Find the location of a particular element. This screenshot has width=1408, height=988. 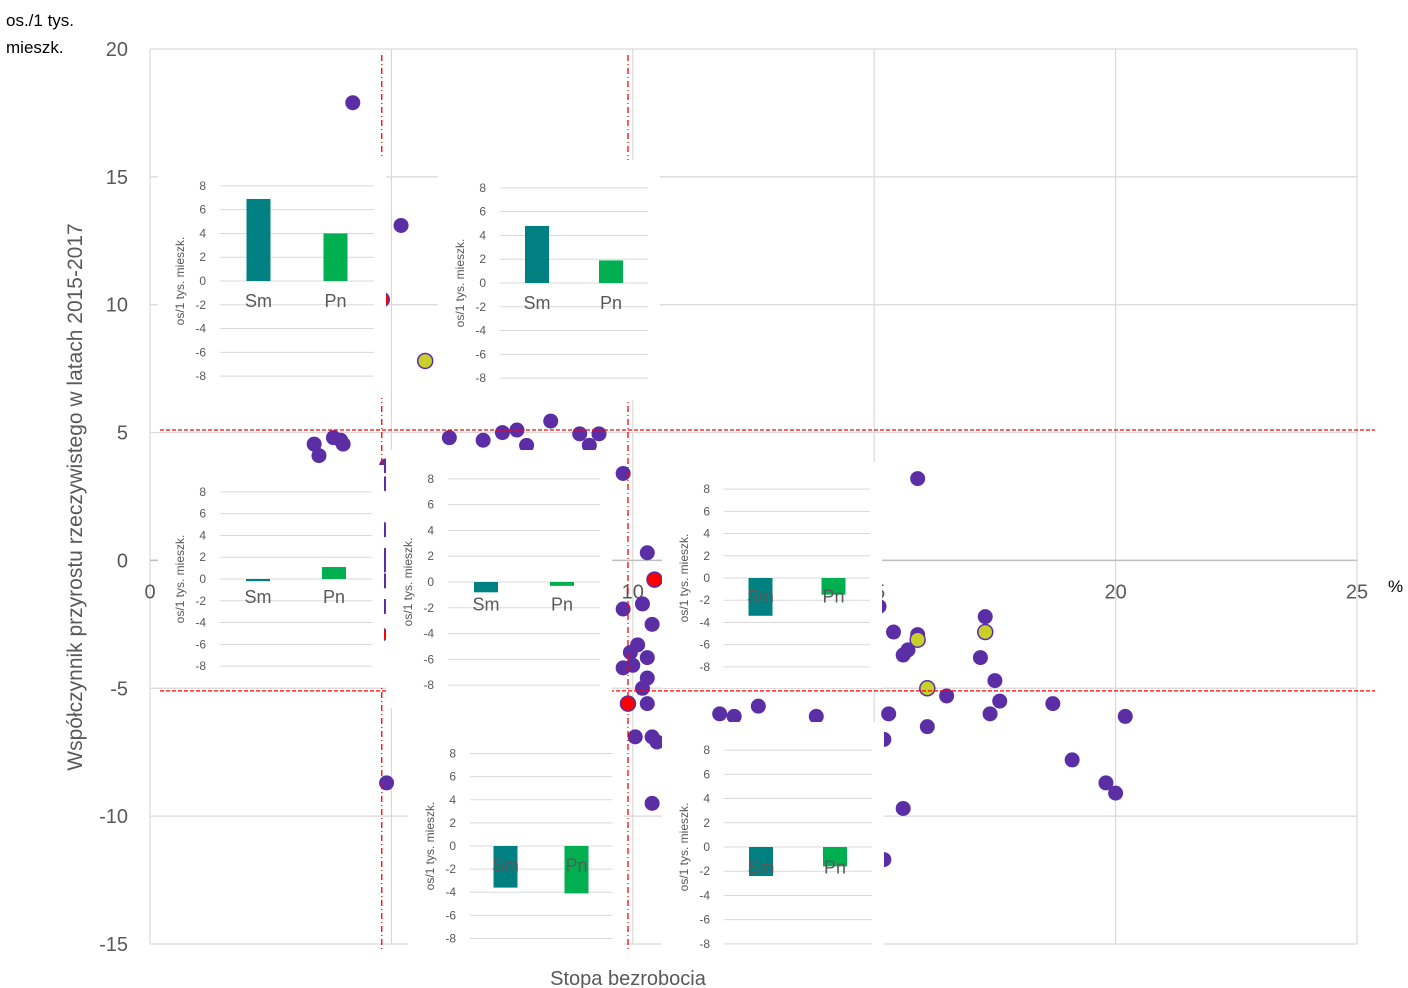

y-tick-label: 20 is located at coordinates (117, 50).